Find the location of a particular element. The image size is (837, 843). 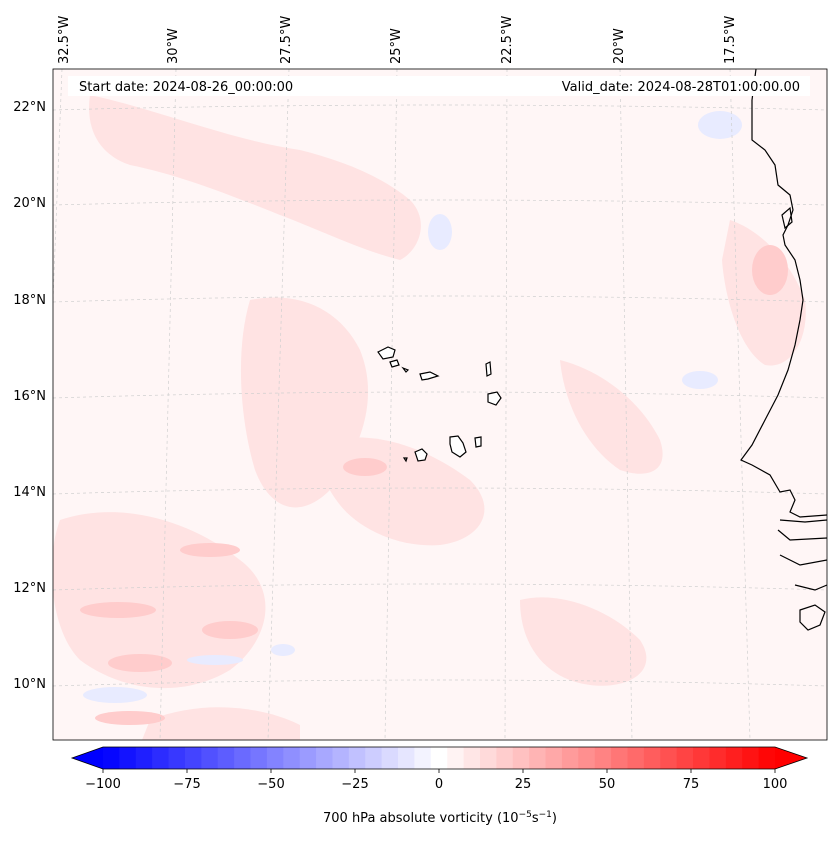

colorbar-tick-label: 50 is located at coordinates (607, 784).